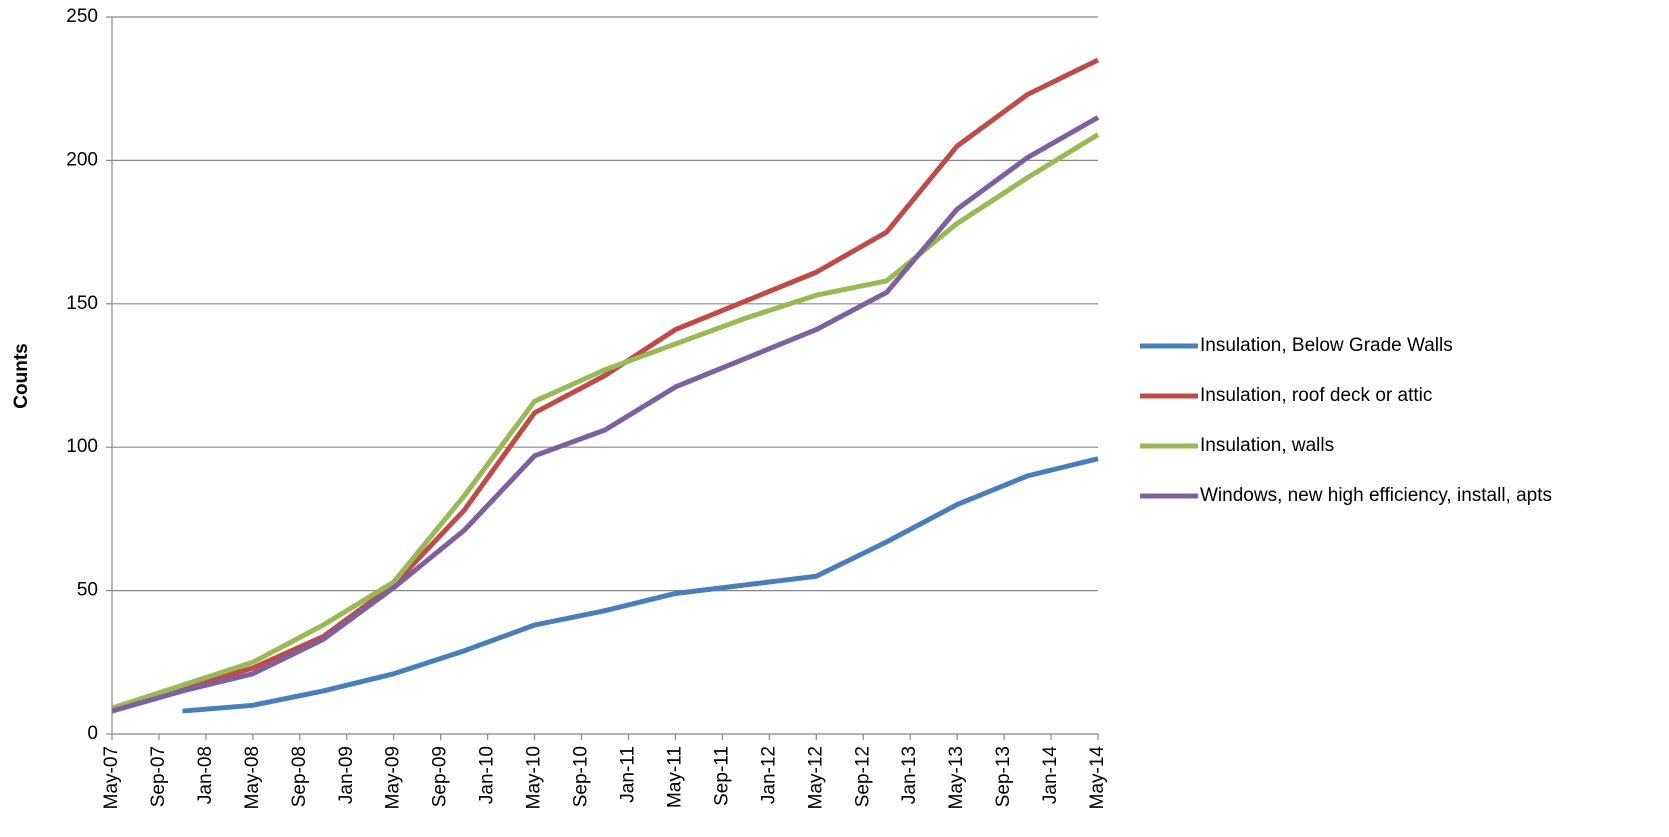 Image resolution: width=1669 pixels, height=837 pixels. What do you see at coordinates (1050, 775) in the screenshot?
I see `x-tick-label: Jan-14` at bounding box center [1050, 775].